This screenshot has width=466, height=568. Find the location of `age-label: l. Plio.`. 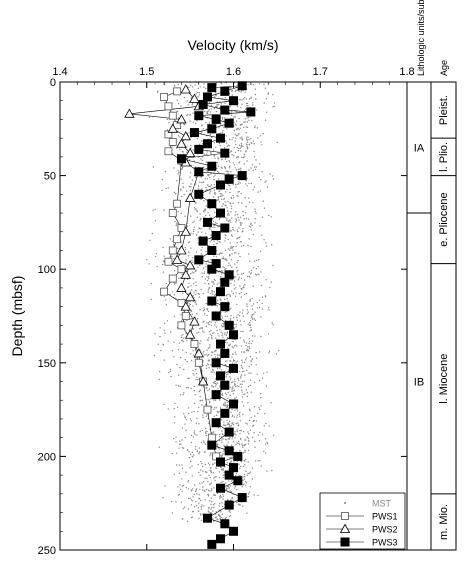

age-label: l. Plio. is located at coordinates (444, 157).